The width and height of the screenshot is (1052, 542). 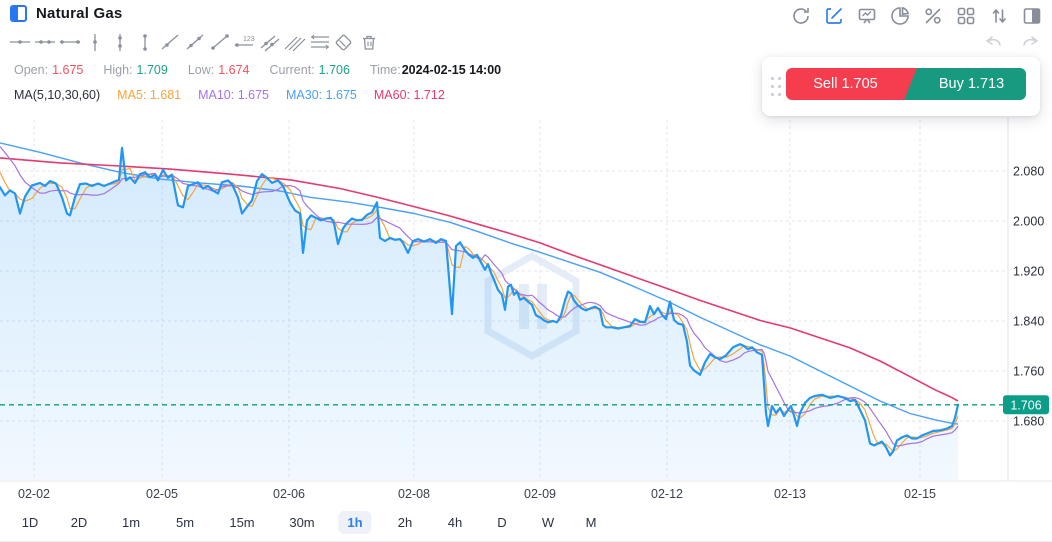 What do you see at coordinates (292, 70) in the screenshot?
I see `current-label: Current:` at bounding box center [292, 70].